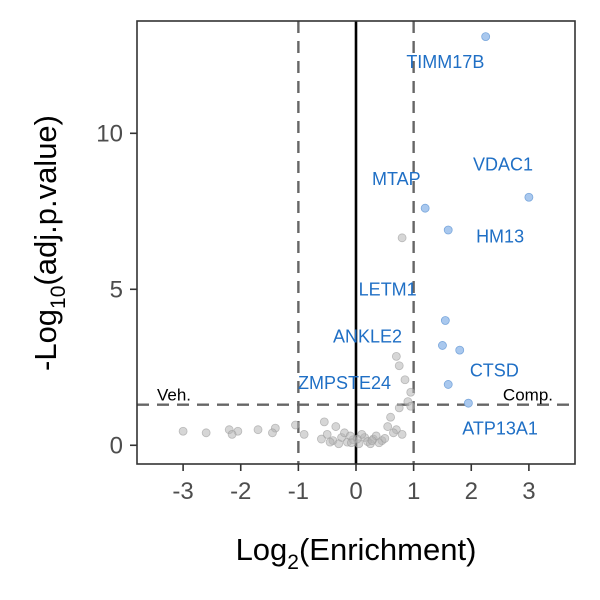 The height and width of the screenshot is (600, 600). I want to click on gene-label: TIMM17B, so click(445, 62).